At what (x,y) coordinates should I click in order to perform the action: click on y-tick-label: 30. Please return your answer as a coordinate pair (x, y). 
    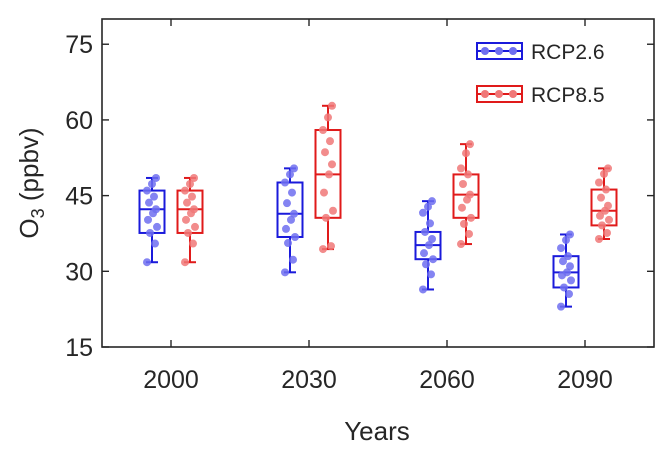
    Looking at the image, I should click on (79, 272).